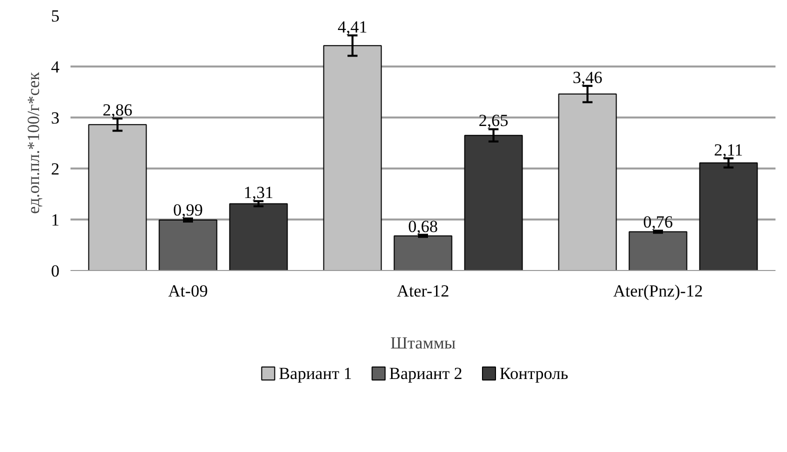 This screenshot has width=787, height=452. What do you see at coordinates (55, 220) in the screenshot?
I see `y-tick-label: 1` at bounding box center [55, 220].